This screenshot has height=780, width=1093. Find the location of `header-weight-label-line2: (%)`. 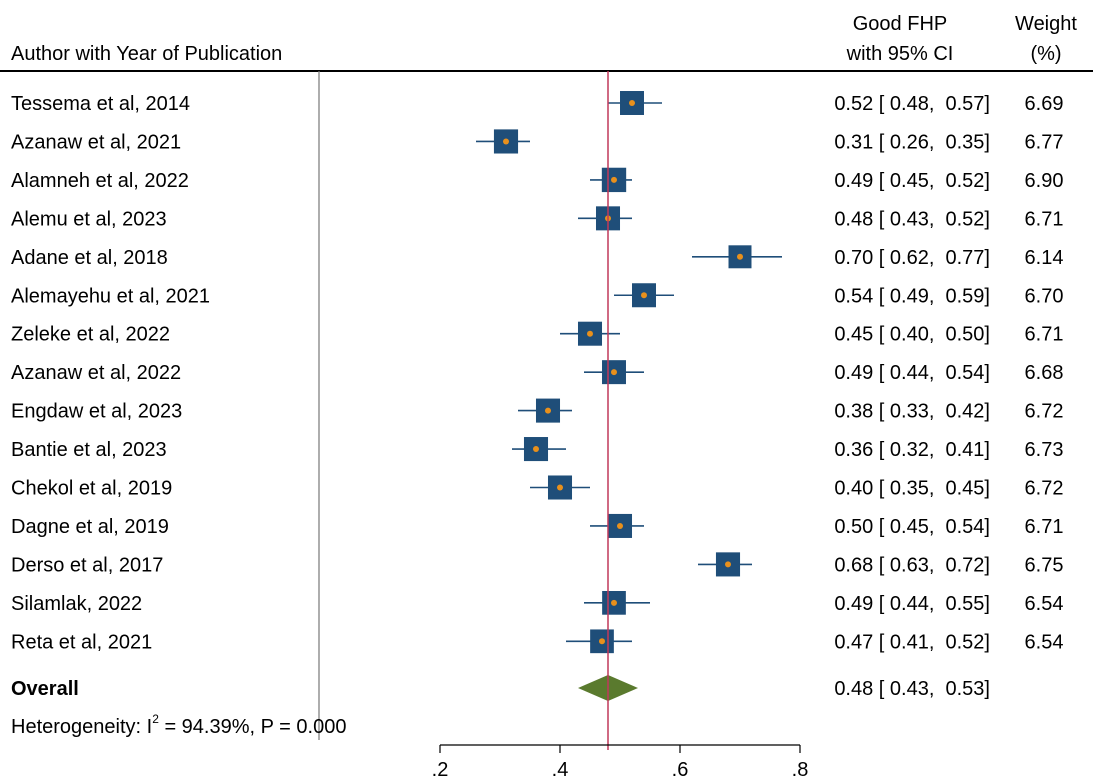

header-weight-label-line2: (%) is located at coordinates (1045, 54).